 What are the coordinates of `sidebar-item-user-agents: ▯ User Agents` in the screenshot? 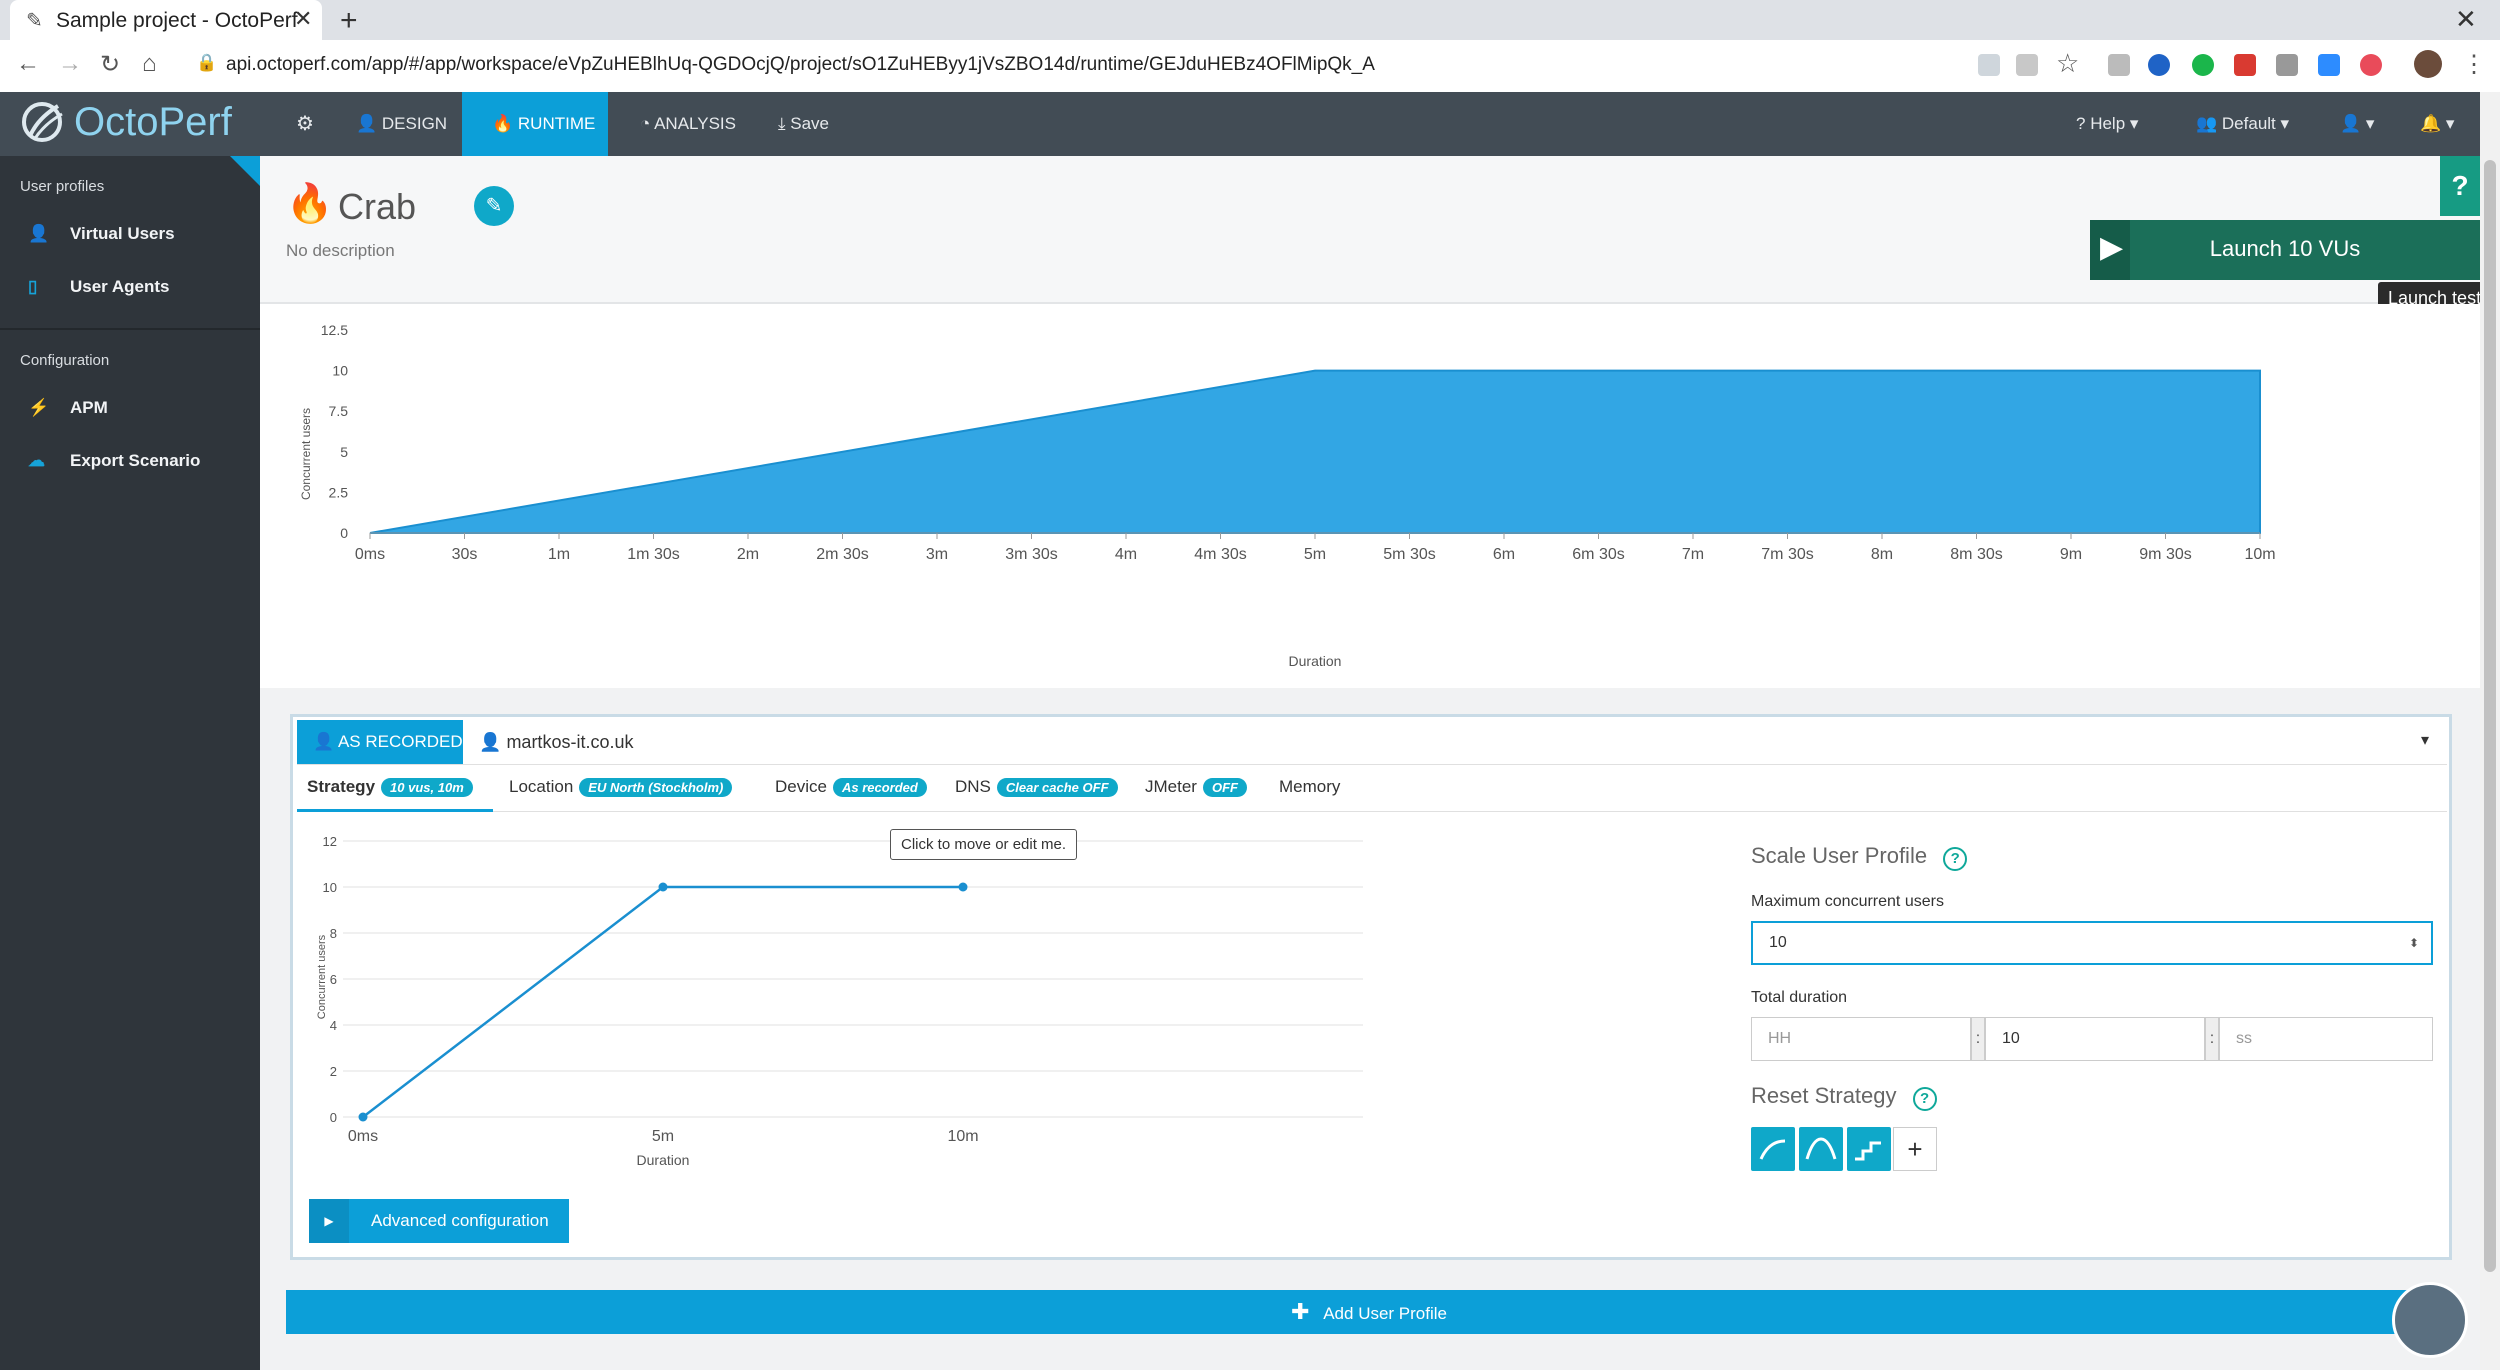 It's located at (99, 291).